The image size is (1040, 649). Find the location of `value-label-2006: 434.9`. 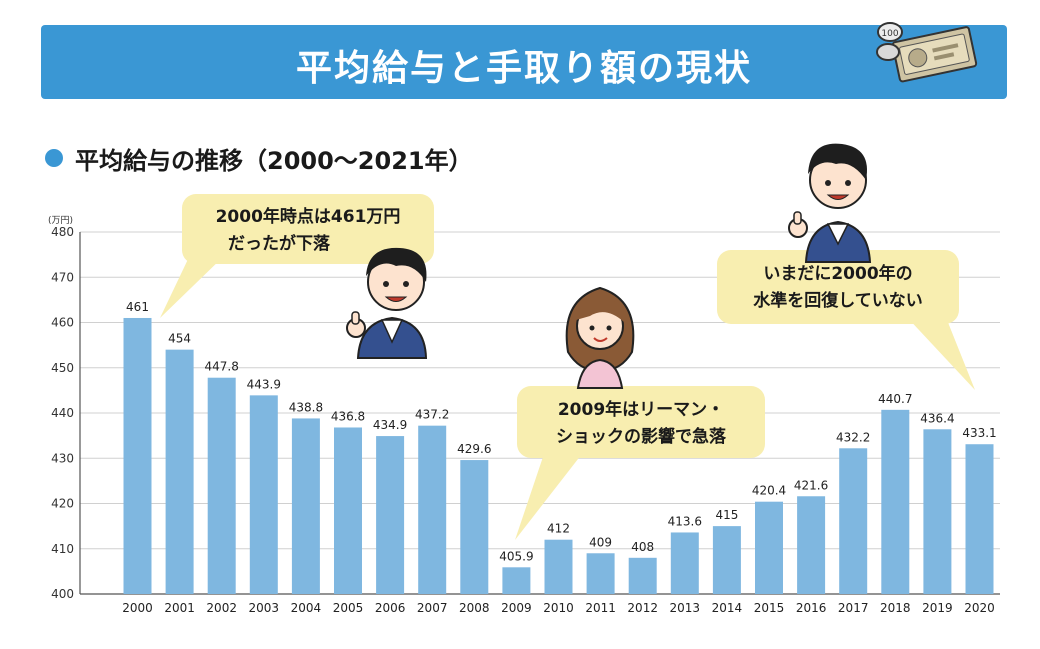

value-label-2006: 434.9 is located at coordinates (390, 425).